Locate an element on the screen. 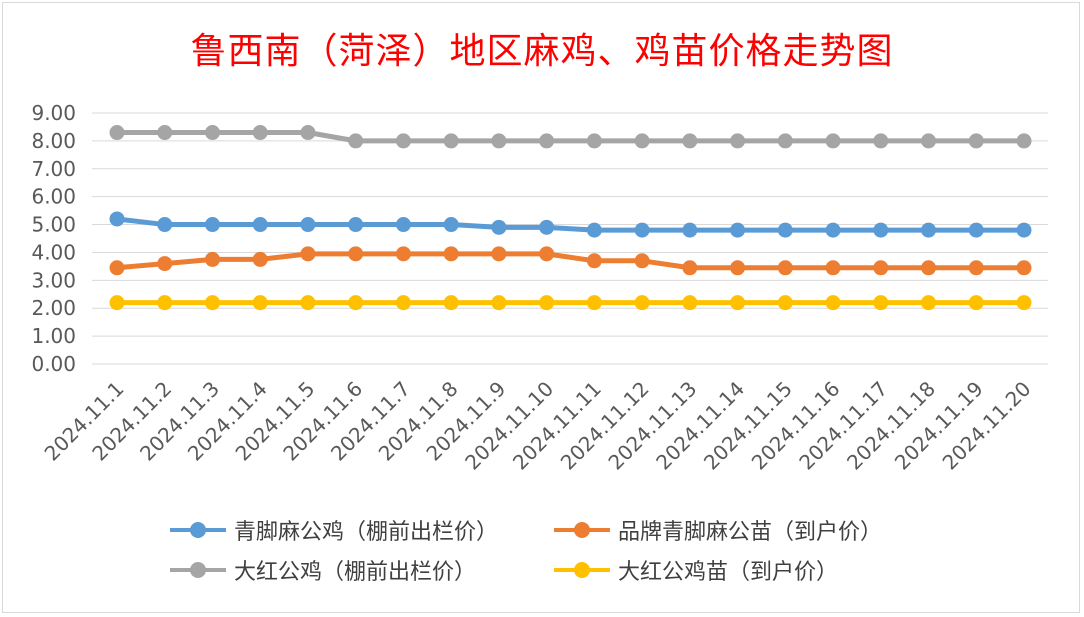 The width and height of the screenshot is (1084, 617). y-tick-label: 4.00 is located at coordinates (53, 252).